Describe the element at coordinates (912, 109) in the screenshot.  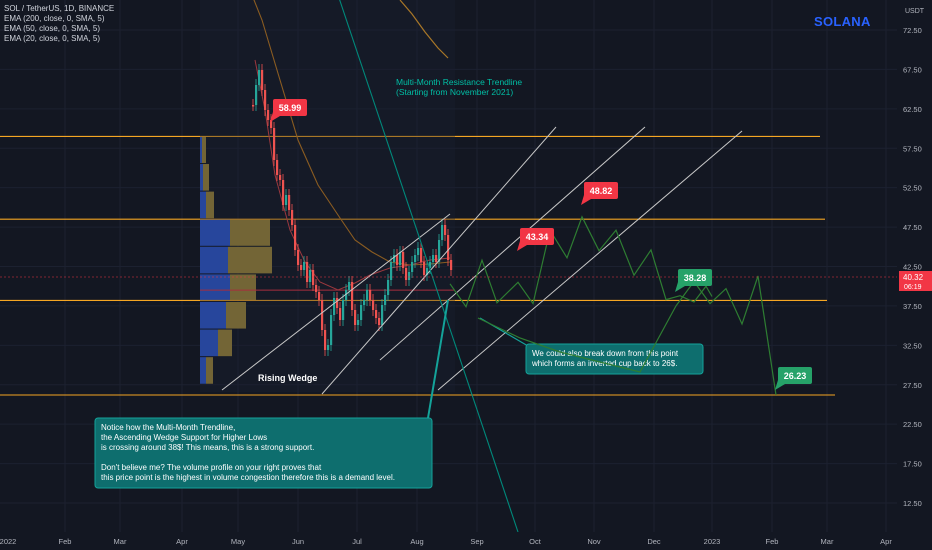
I see `price-tick-label: 62.50` at that location.